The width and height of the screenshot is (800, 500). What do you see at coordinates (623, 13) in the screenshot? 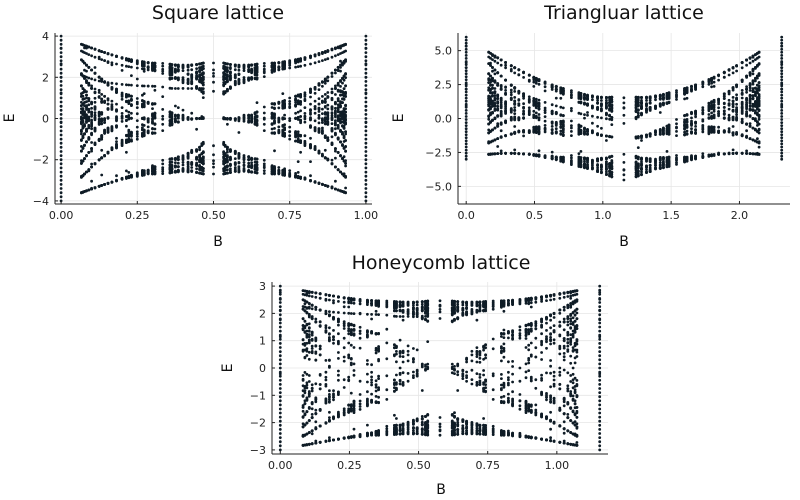
I see `chart-title: Triangluar lattice` at bounding box center [623, 13].